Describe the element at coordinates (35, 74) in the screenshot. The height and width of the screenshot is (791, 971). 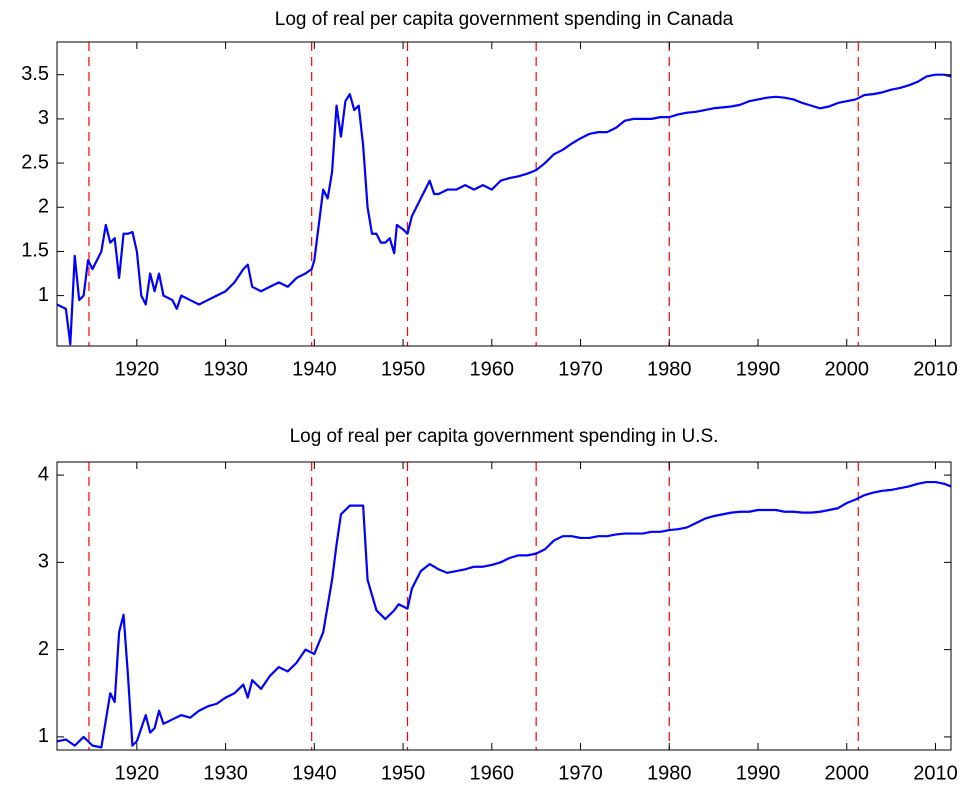
I see `y-tick-label: 3.5` at that location.